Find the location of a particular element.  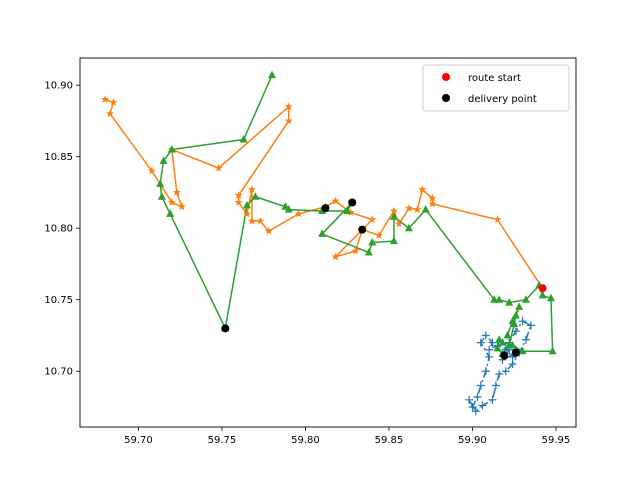

x-tick-label: 59.90 is located at coordinates (472, 440).